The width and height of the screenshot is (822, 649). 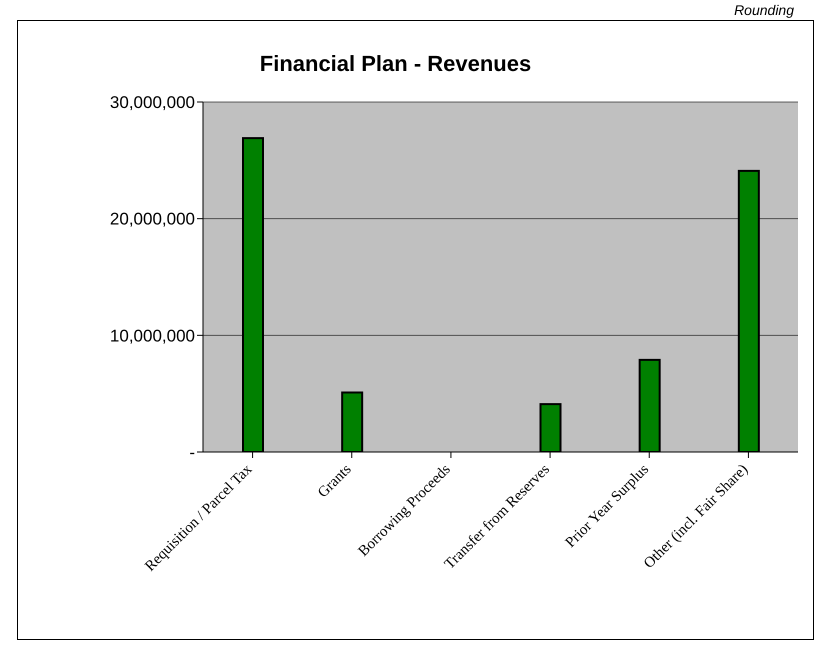 I want to click on text: Rounding, so click(x=764, y=10).